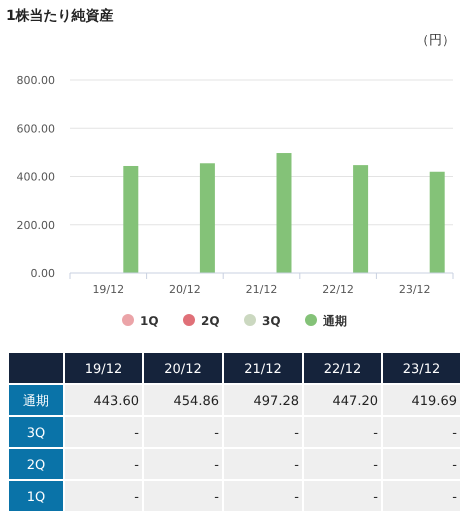 This screenshot has width=465, height=514. Describe the element at coordinates (35, 177) in the screenshot. I see `y-tick-label: 400.00` at that location.